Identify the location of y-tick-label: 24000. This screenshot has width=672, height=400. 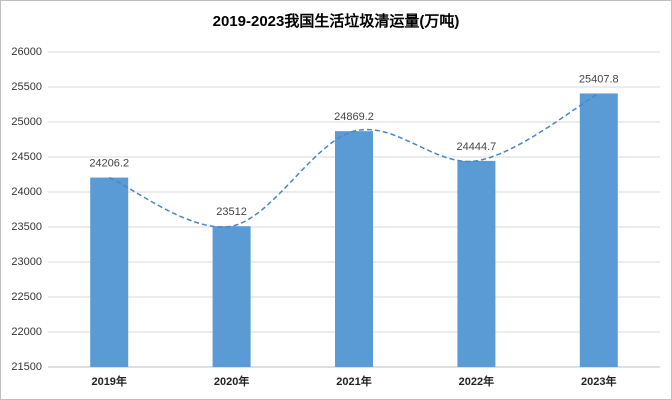
(26, 192).